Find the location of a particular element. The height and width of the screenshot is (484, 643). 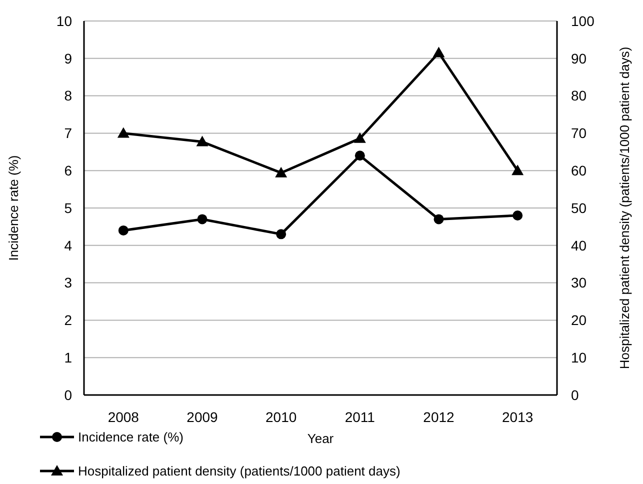

legend-label: Incidence rate (%) is located at coordinates (131, 437).